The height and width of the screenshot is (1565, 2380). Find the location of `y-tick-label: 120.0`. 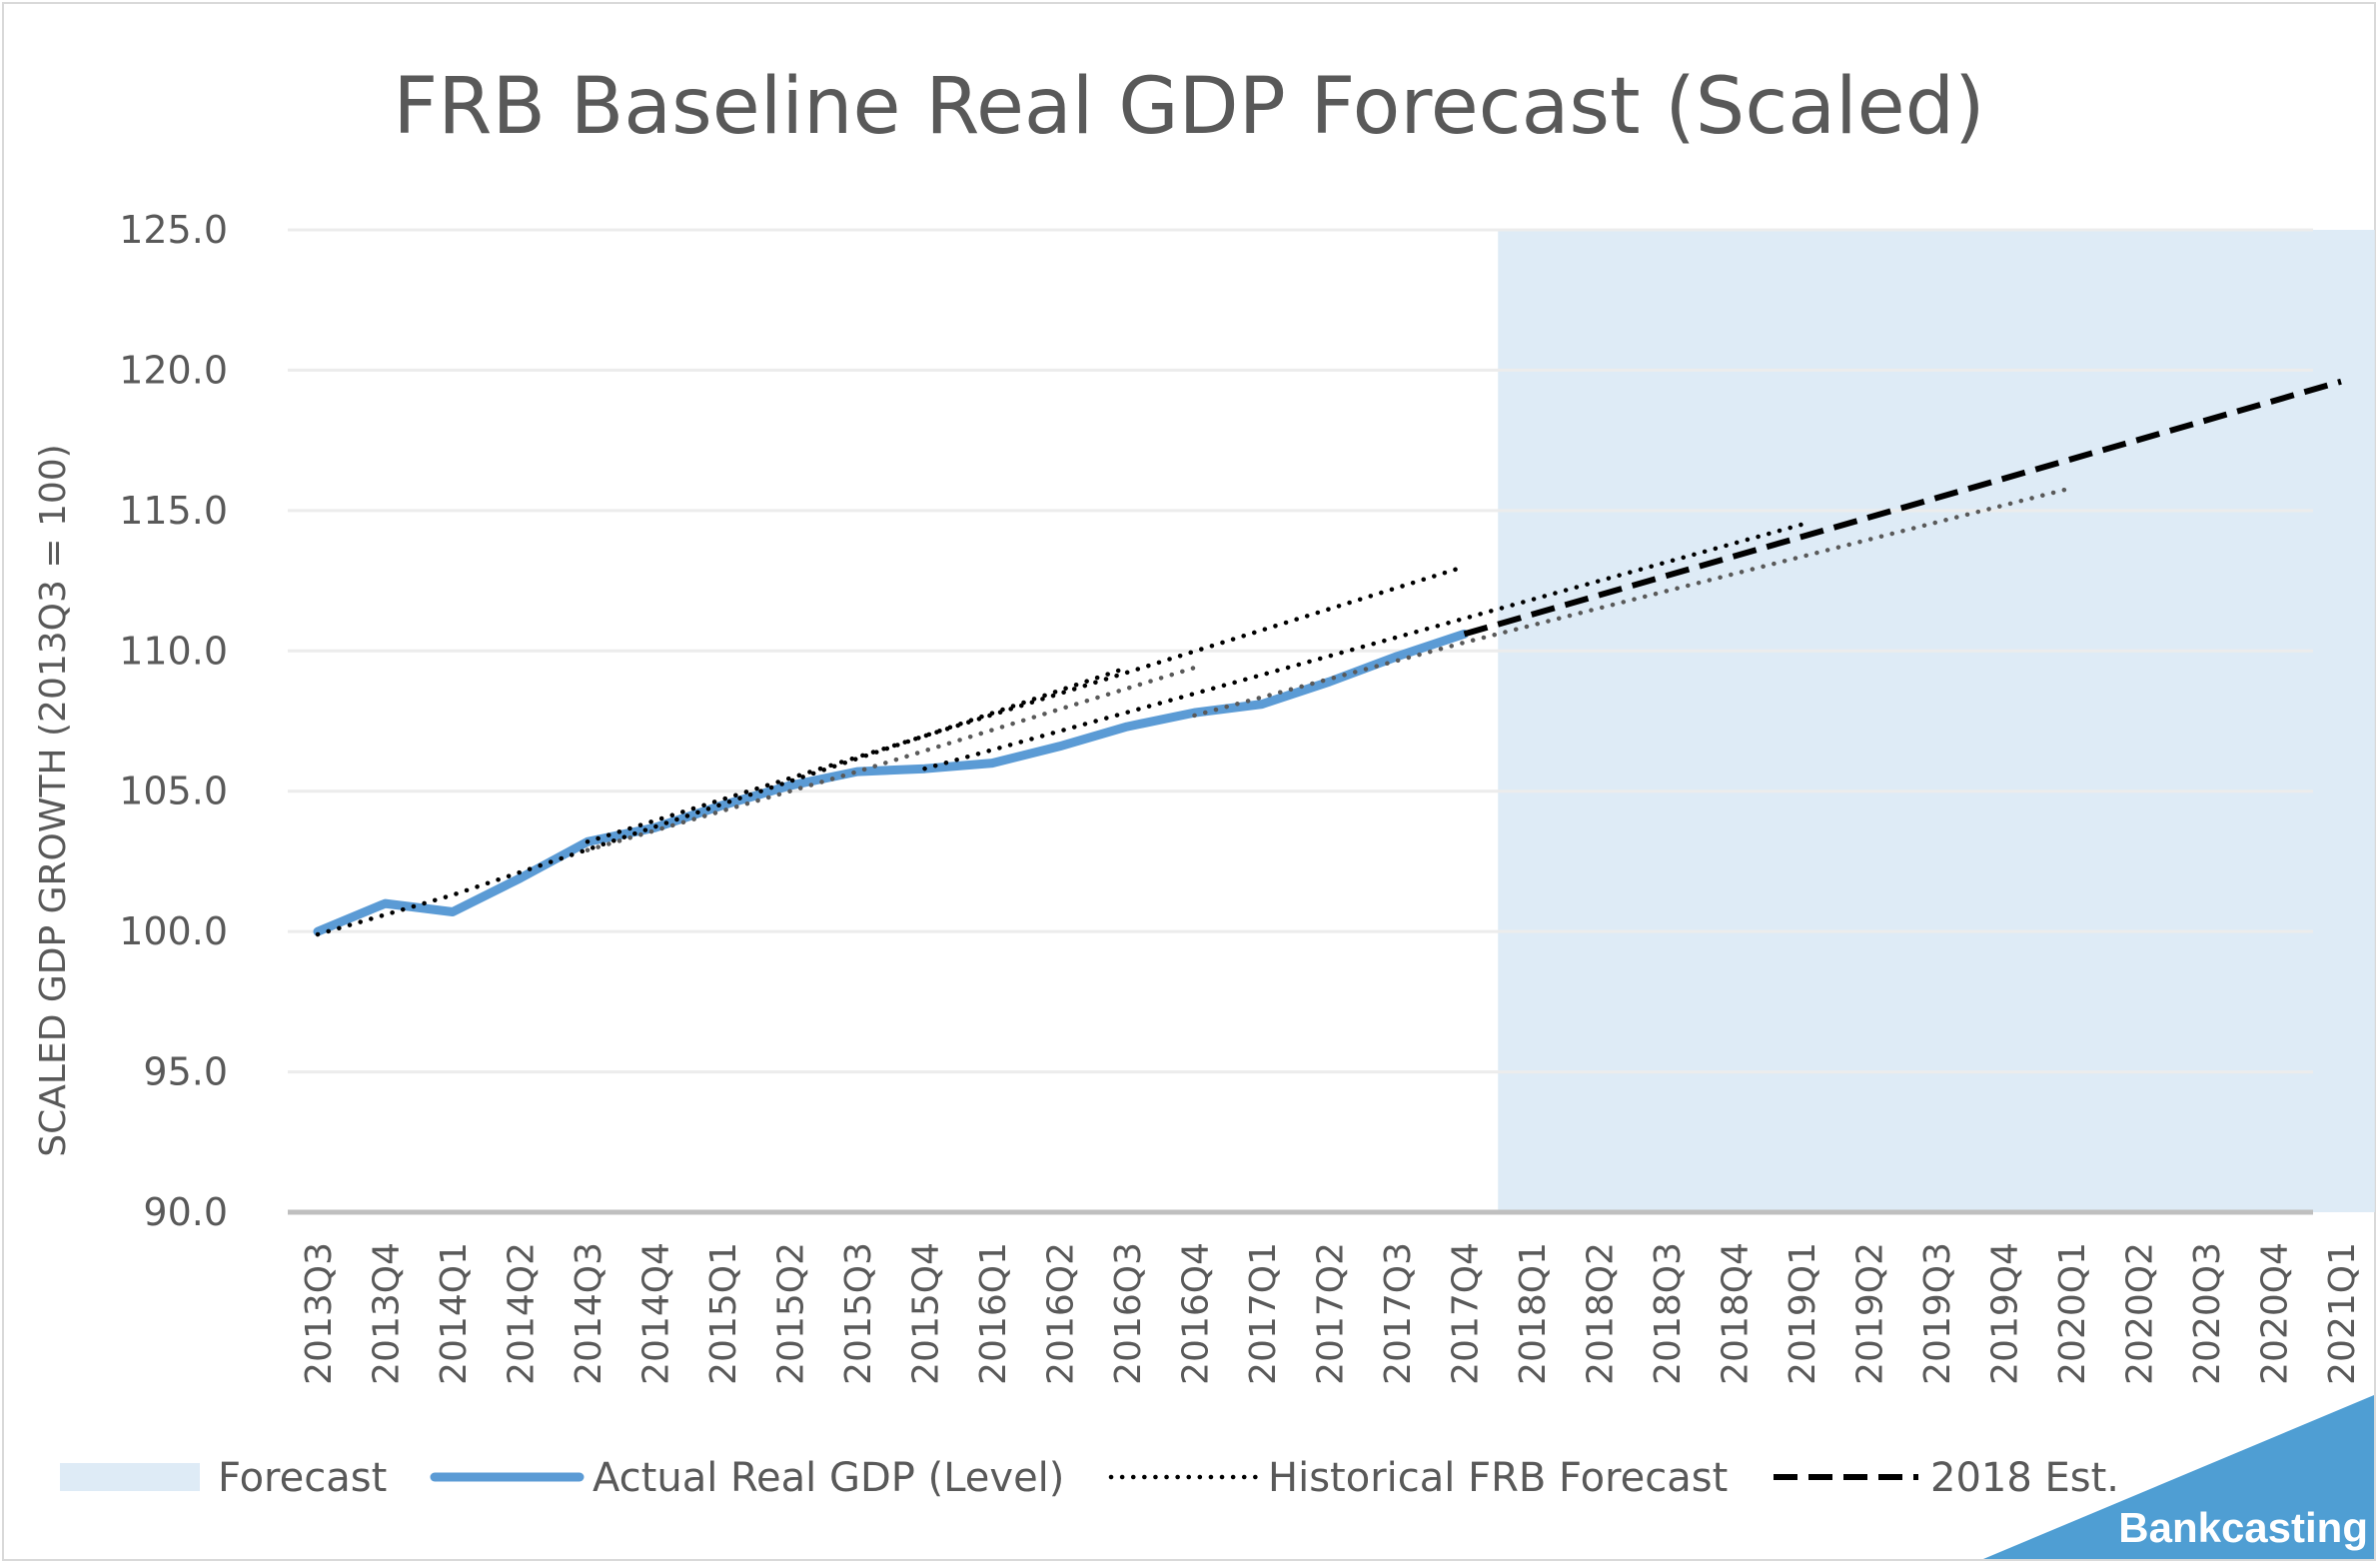

y-tick-label: 120.0 is located at coordinates (173, 370).